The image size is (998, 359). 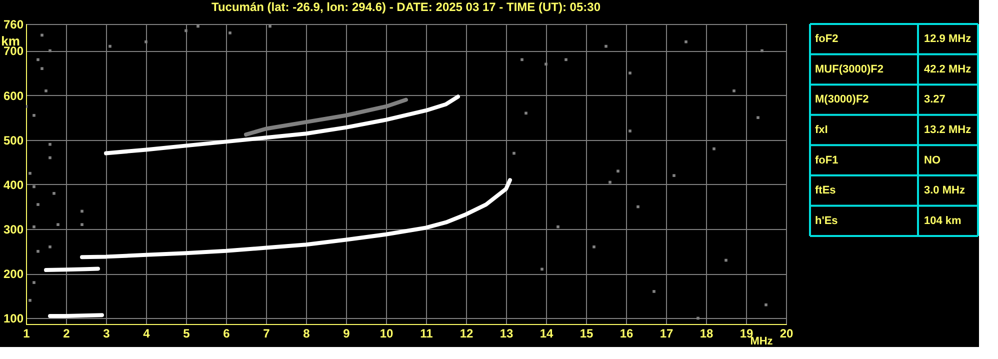 What do you see at coordinates (826, 220) in the screenshot?
I see `category-label: h'Es` at bounding box center [826, 220].